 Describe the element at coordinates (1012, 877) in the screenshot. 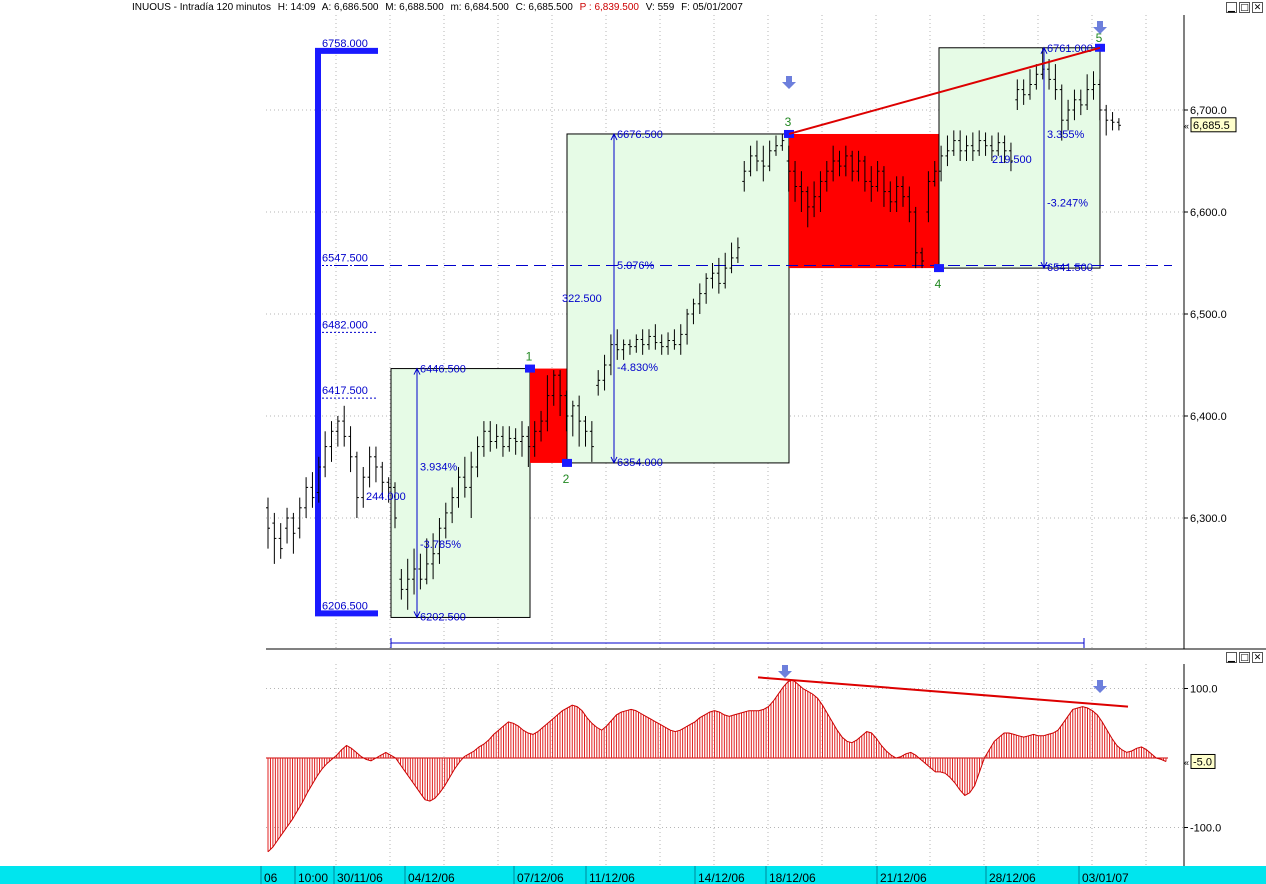

I see `time-axis-label: 28/12/06` at that location.